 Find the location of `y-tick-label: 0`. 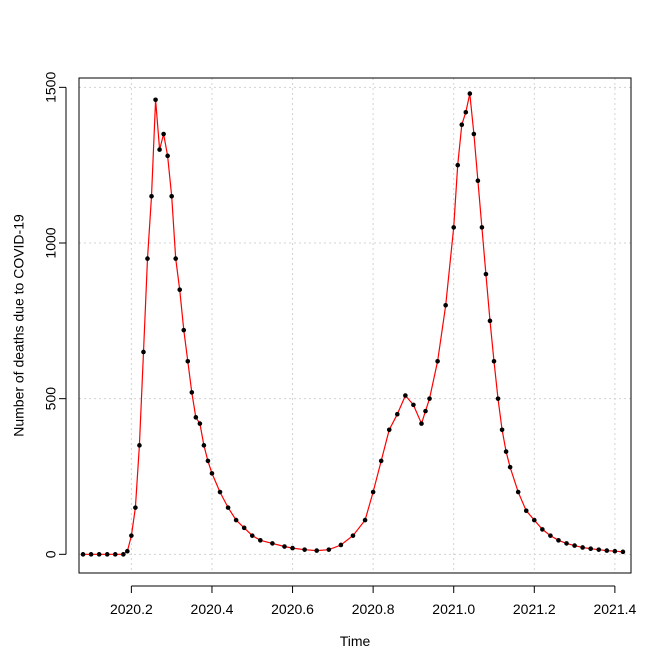

y-tick-label: 0 is located at coordinates (51, 554).